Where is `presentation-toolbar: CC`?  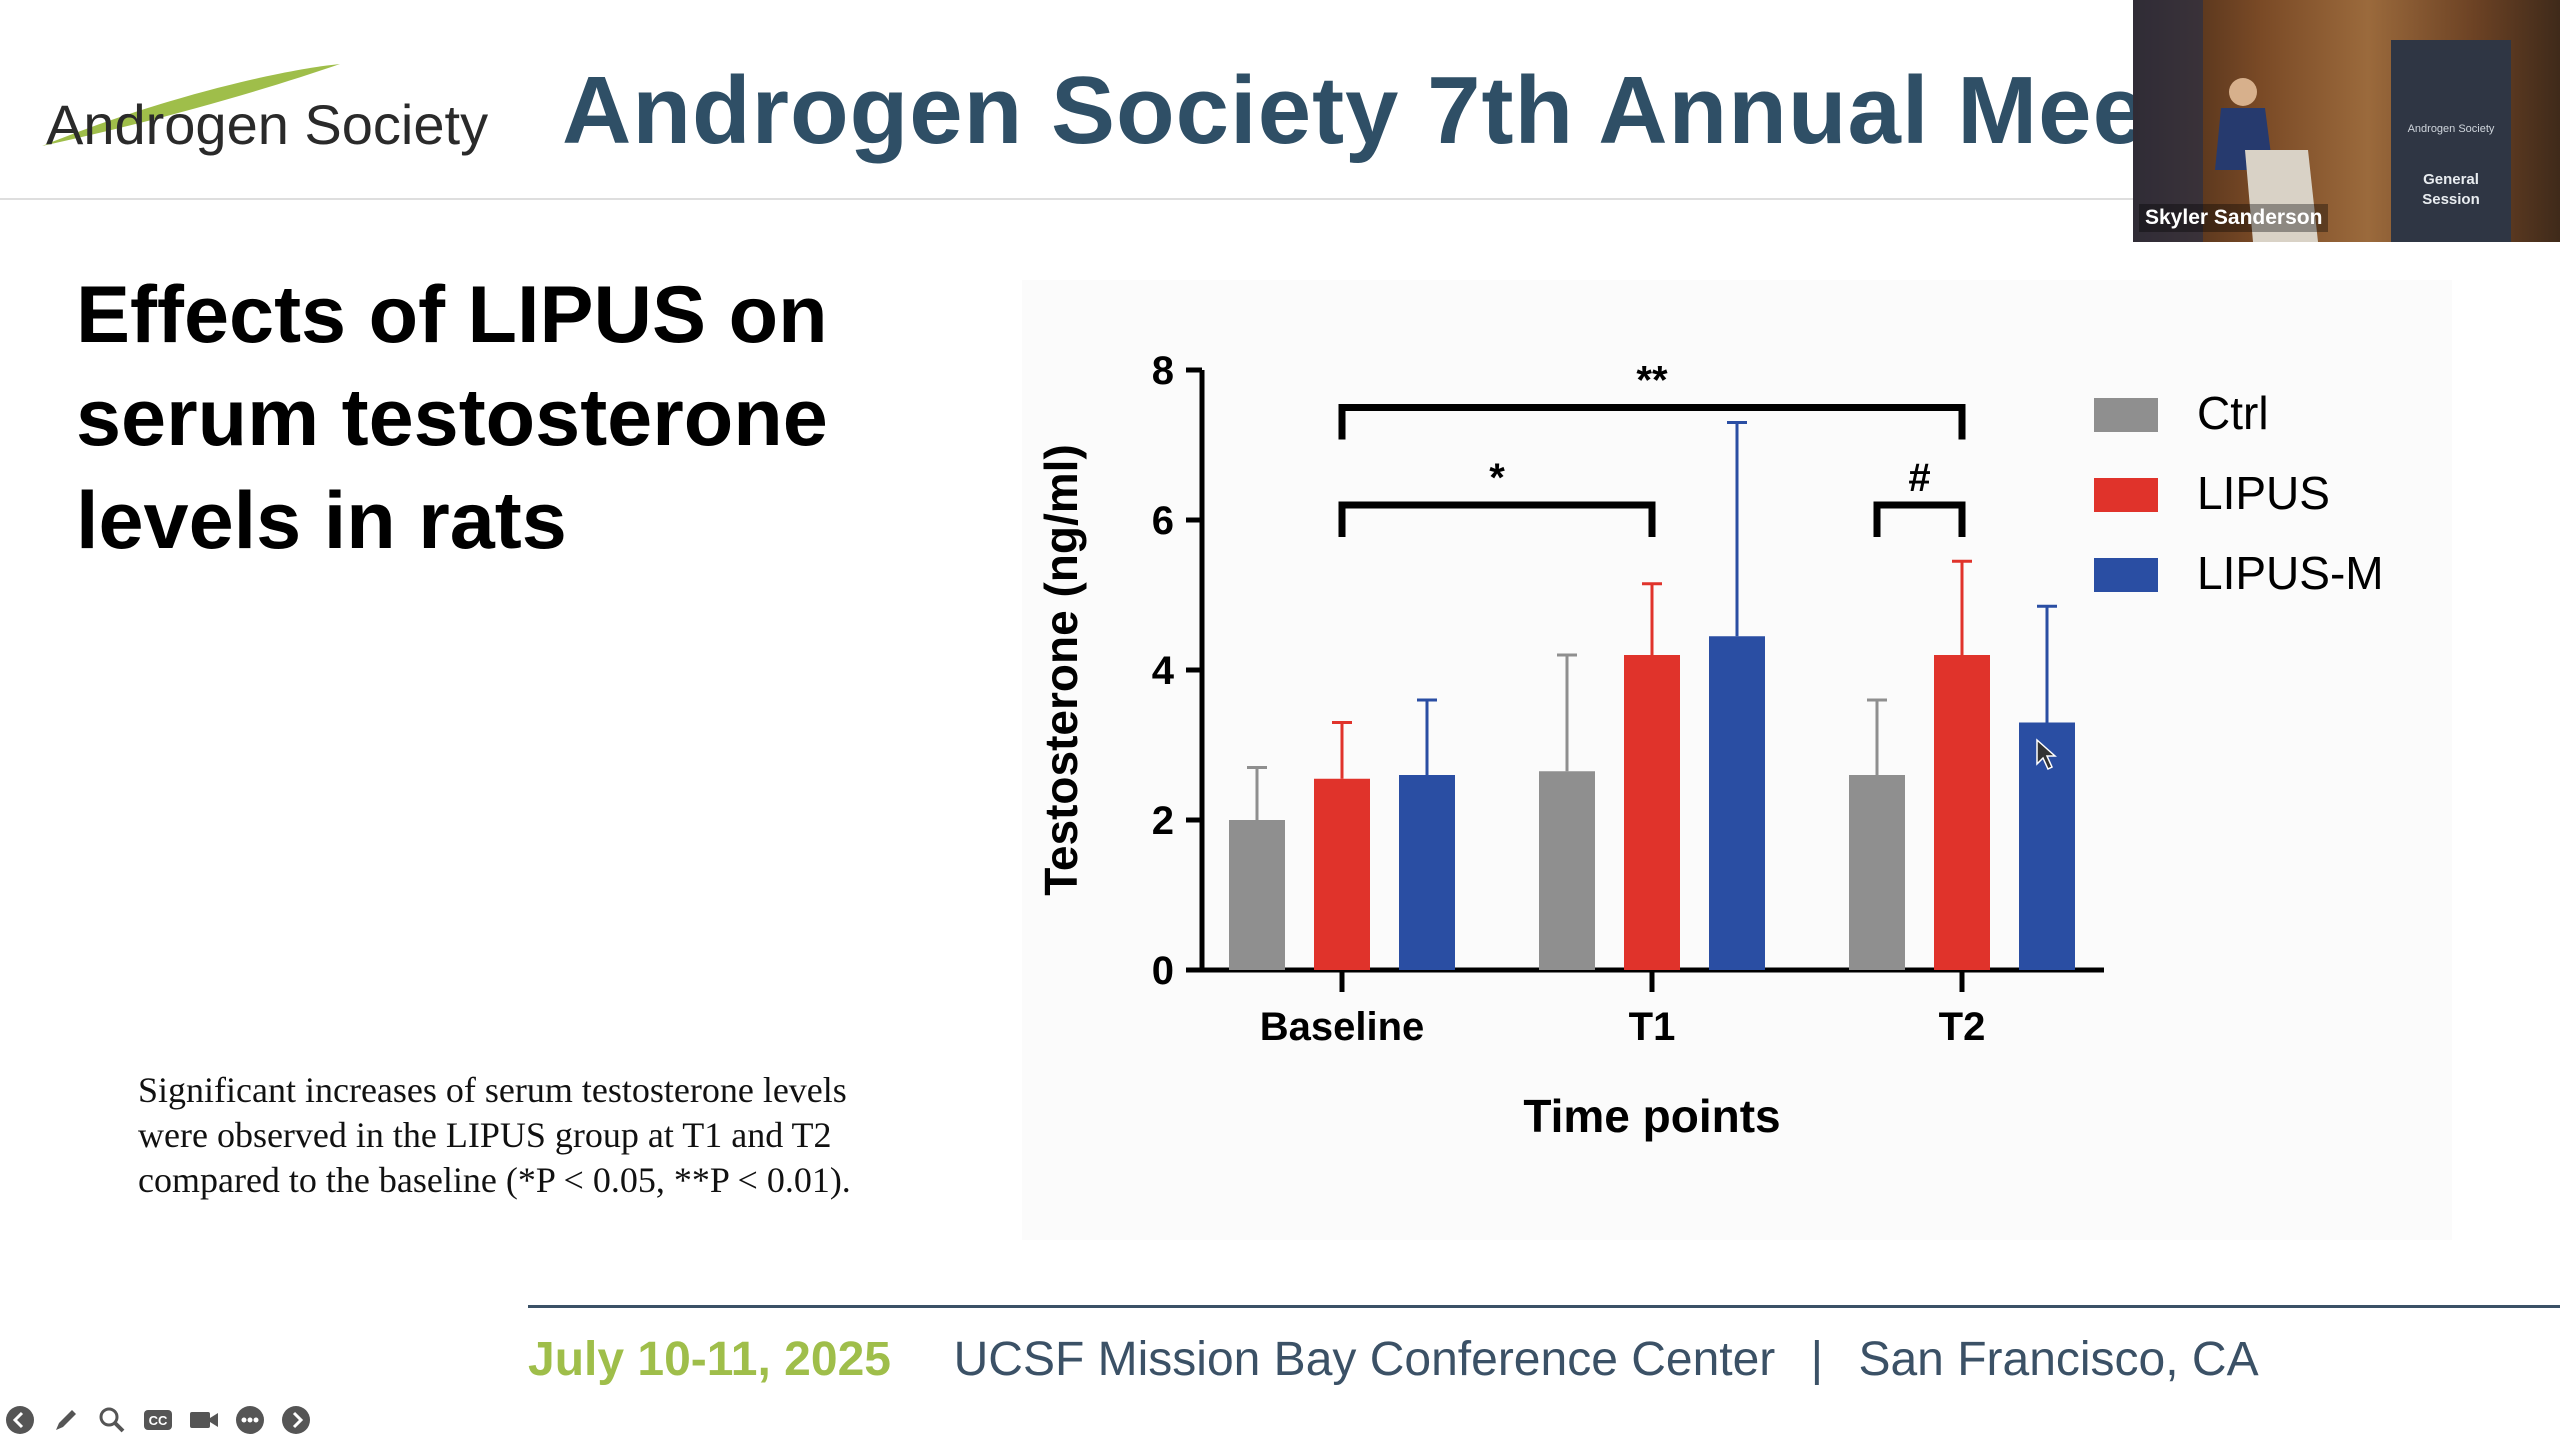 presentation-toolbar: CC is located at coordinates (158, 1420).